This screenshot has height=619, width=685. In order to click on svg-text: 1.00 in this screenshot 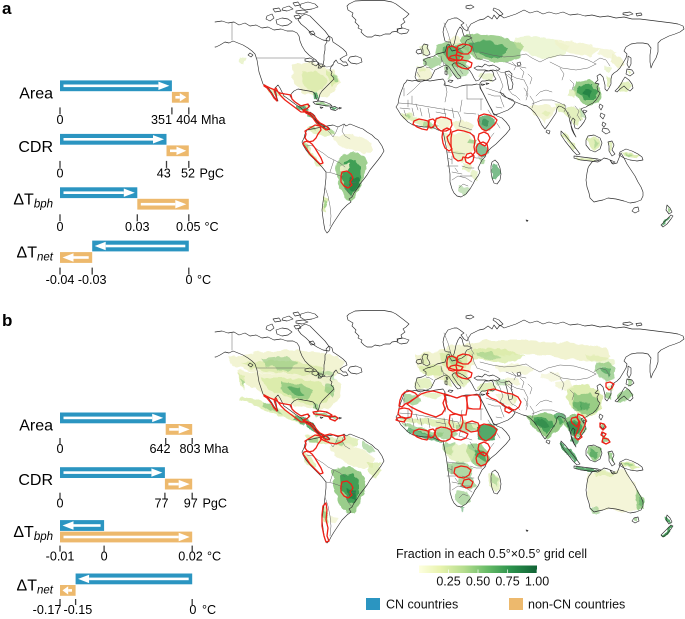, I will do `click(537, 582)`.